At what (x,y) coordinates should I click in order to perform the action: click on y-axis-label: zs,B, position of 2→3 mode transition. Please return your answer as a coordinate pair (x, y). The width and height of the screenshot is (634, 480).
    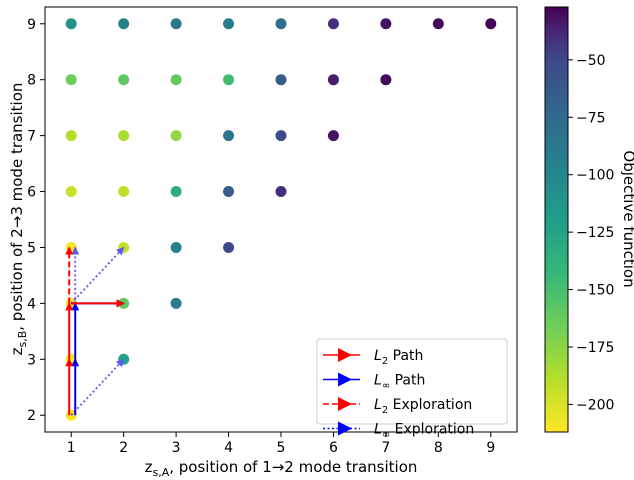
    Looking at the image, I should click on (18, 219).